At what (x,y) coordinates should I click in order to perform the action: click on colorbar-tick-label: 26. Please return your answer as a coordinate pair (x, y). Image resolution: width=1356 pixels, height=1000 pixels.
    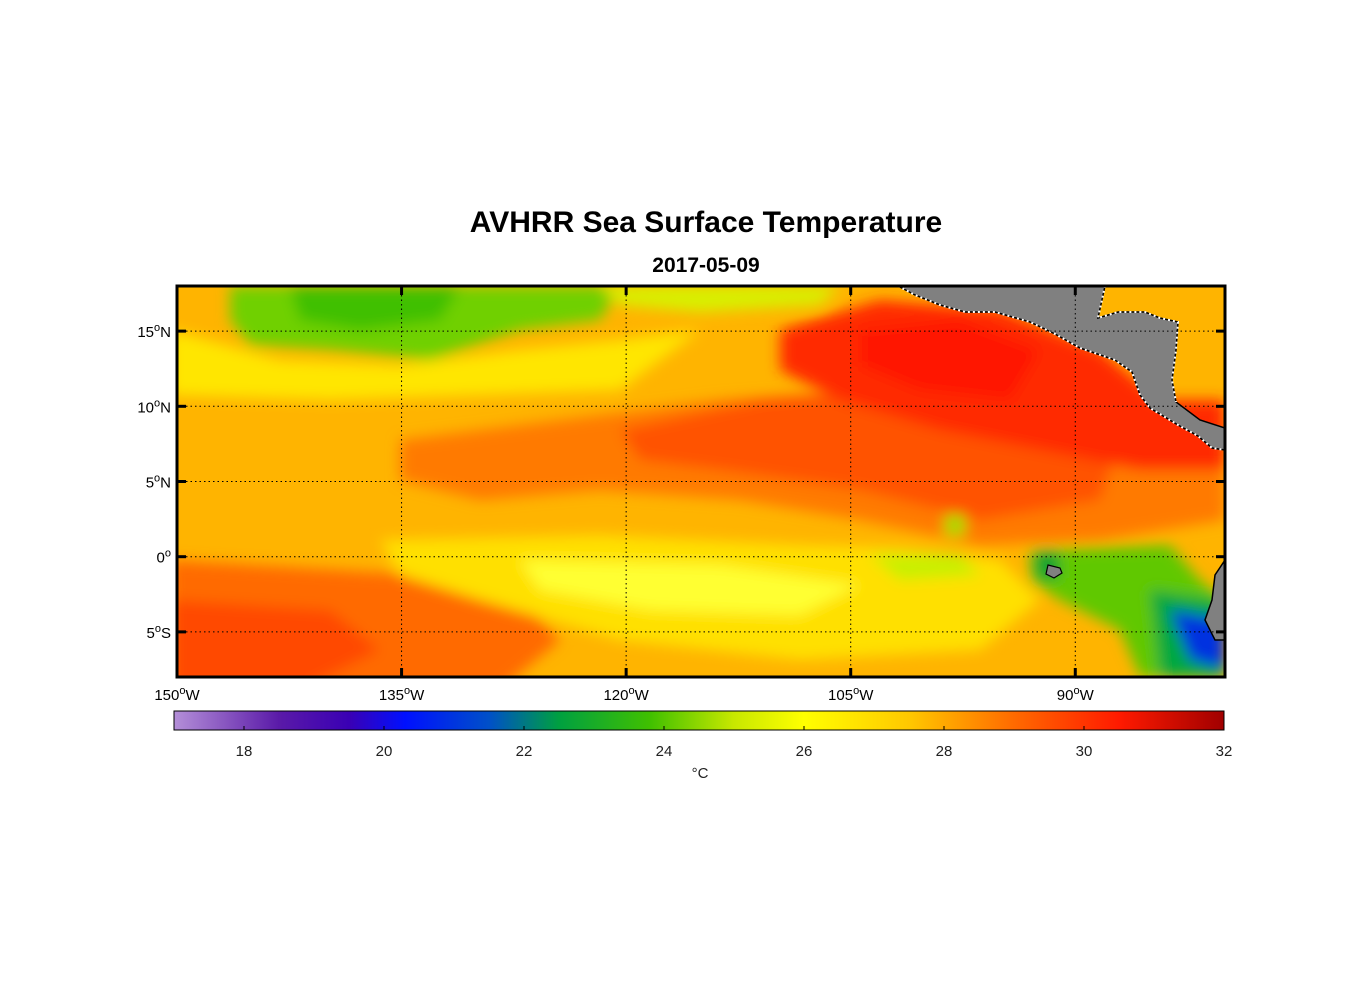
    Looking at the image, I should click on (804, 751).